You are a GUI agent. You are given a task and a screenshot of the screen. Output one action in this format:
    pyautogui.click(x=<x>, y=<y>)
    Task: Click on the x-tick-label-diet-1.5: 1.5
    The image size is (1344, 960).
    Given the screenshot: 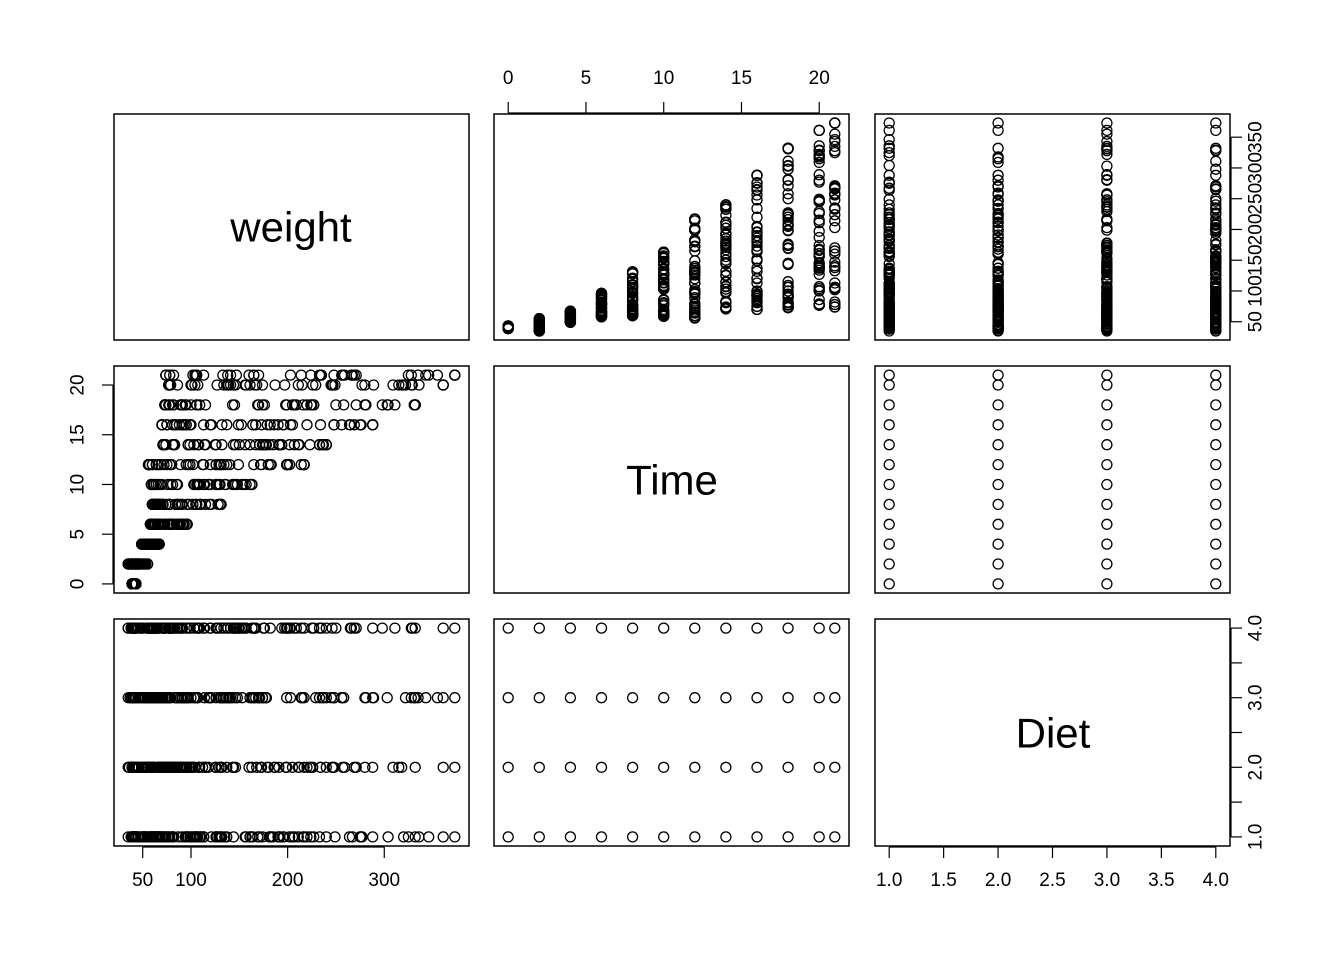 What is the action you would take?
    pyautogui.click(x=943, y=880)
    